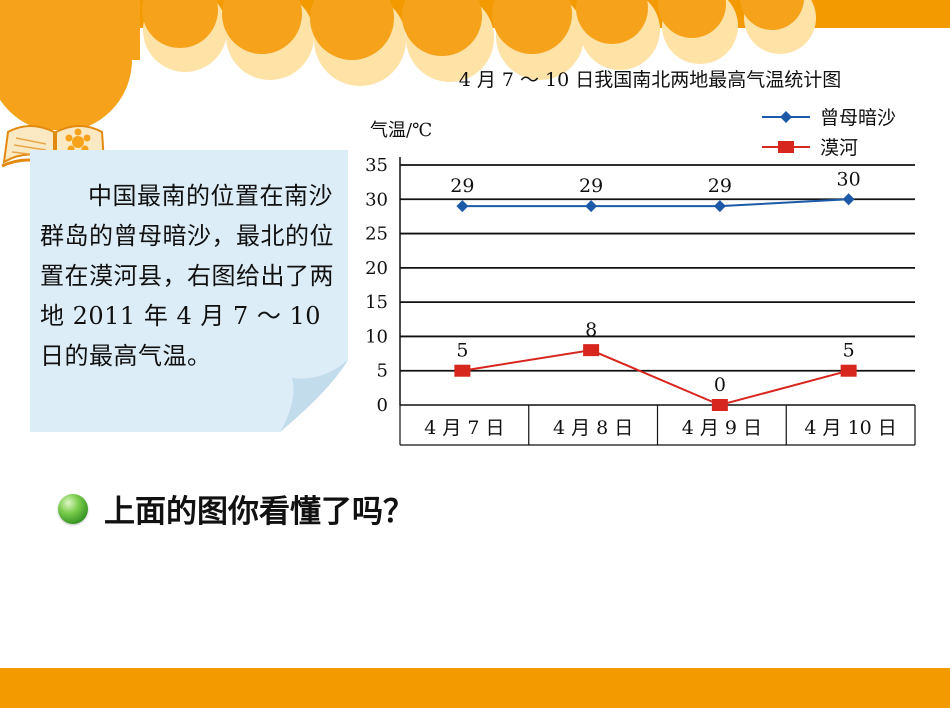 This screenshot has height=713, width=950. I want to click on data-label: 0, so click(720, 385).